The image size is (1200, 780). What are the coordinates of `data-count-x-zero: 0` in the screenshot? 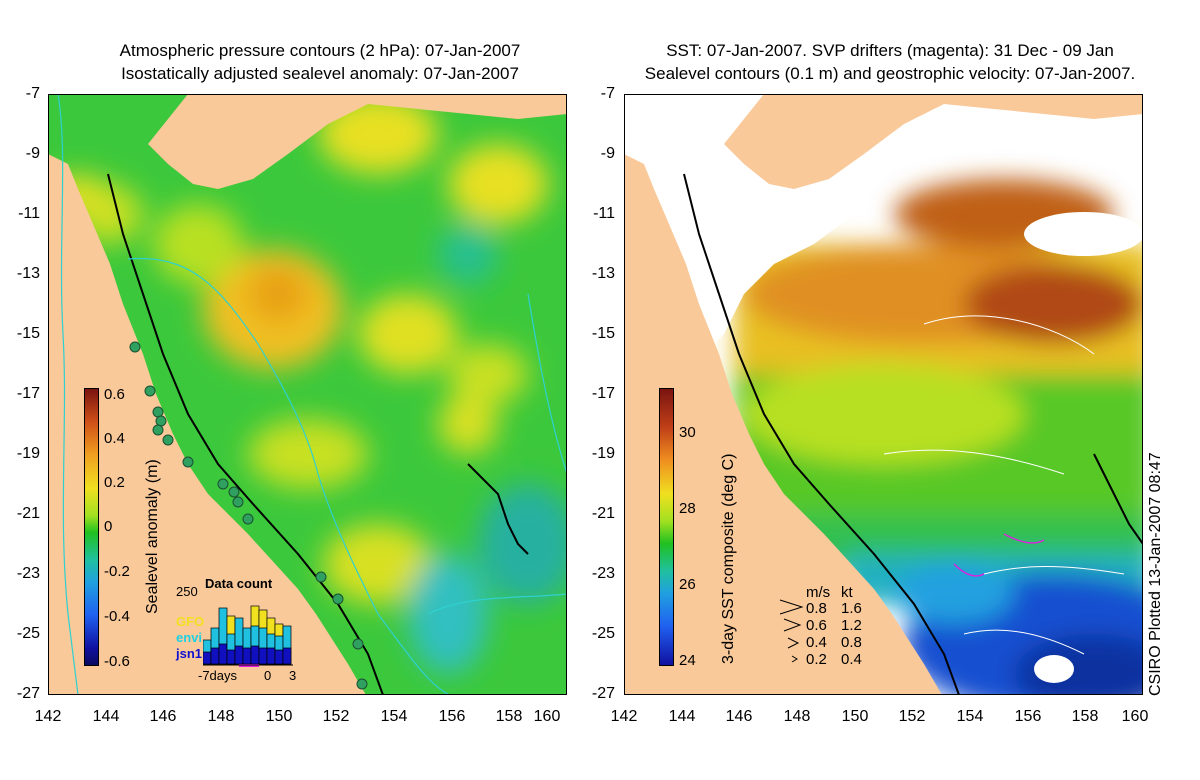 It's located at (268, 675).